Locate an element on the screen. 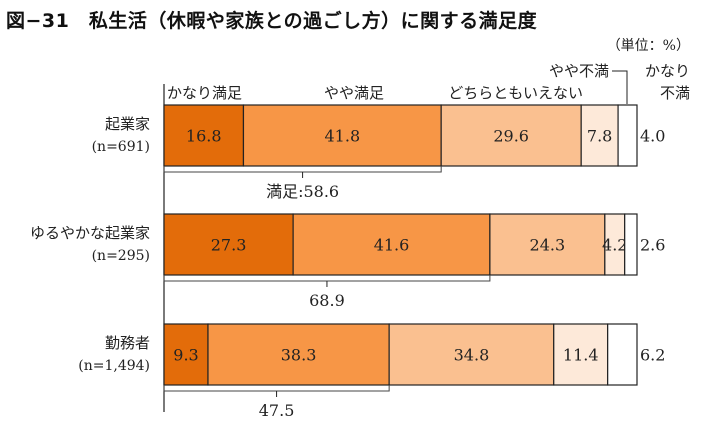 The width and height of the screenshot is (707, 438). chart-title: 図−31 私生活（休暇や家族との過ごし方）に関する満足度 is located at coordinates (272, 21).